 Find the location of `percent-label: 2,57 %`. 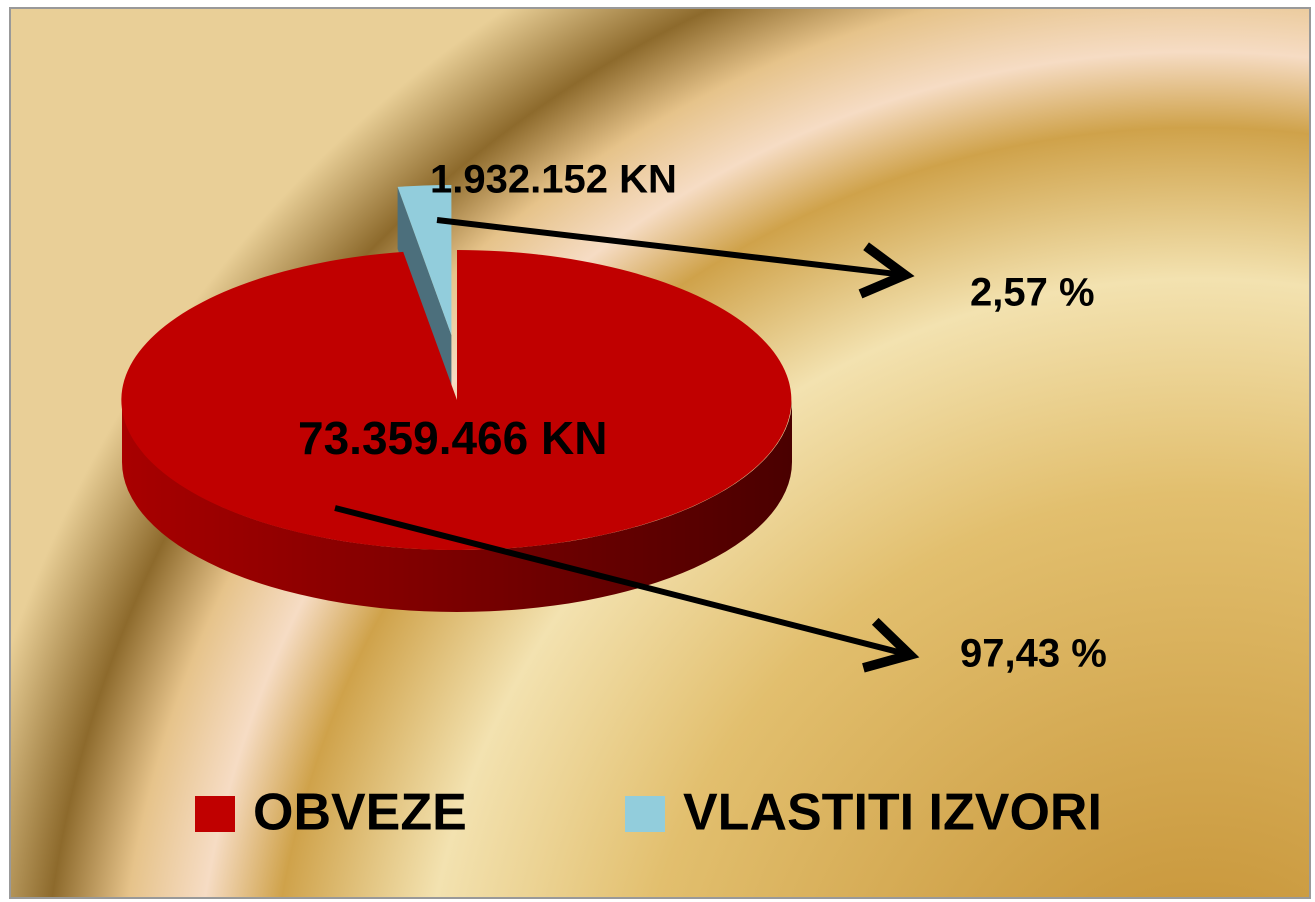

percent-label: 2,57 % is located at coordinates (1032, 293).